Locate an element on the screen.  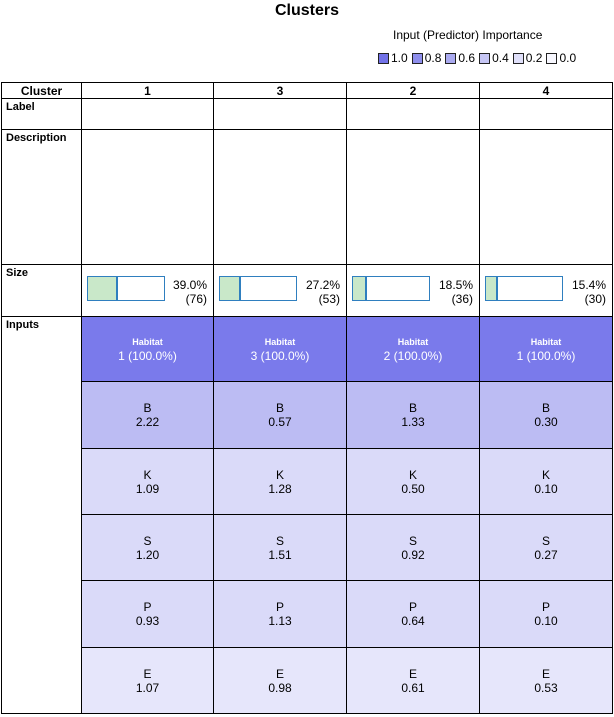
row-label-inputs: Inputs is located at coordinates (41, 515).